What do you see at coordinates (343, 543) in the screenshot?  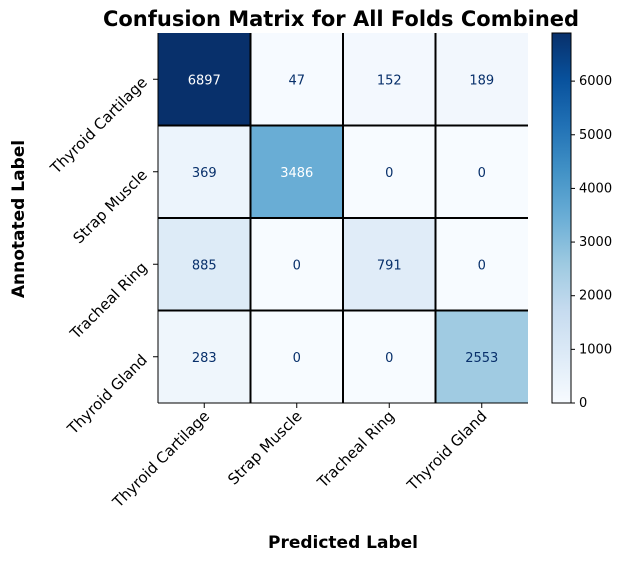 I see `x-axis-label: Predicted Label` at bounding box center [343, 543].